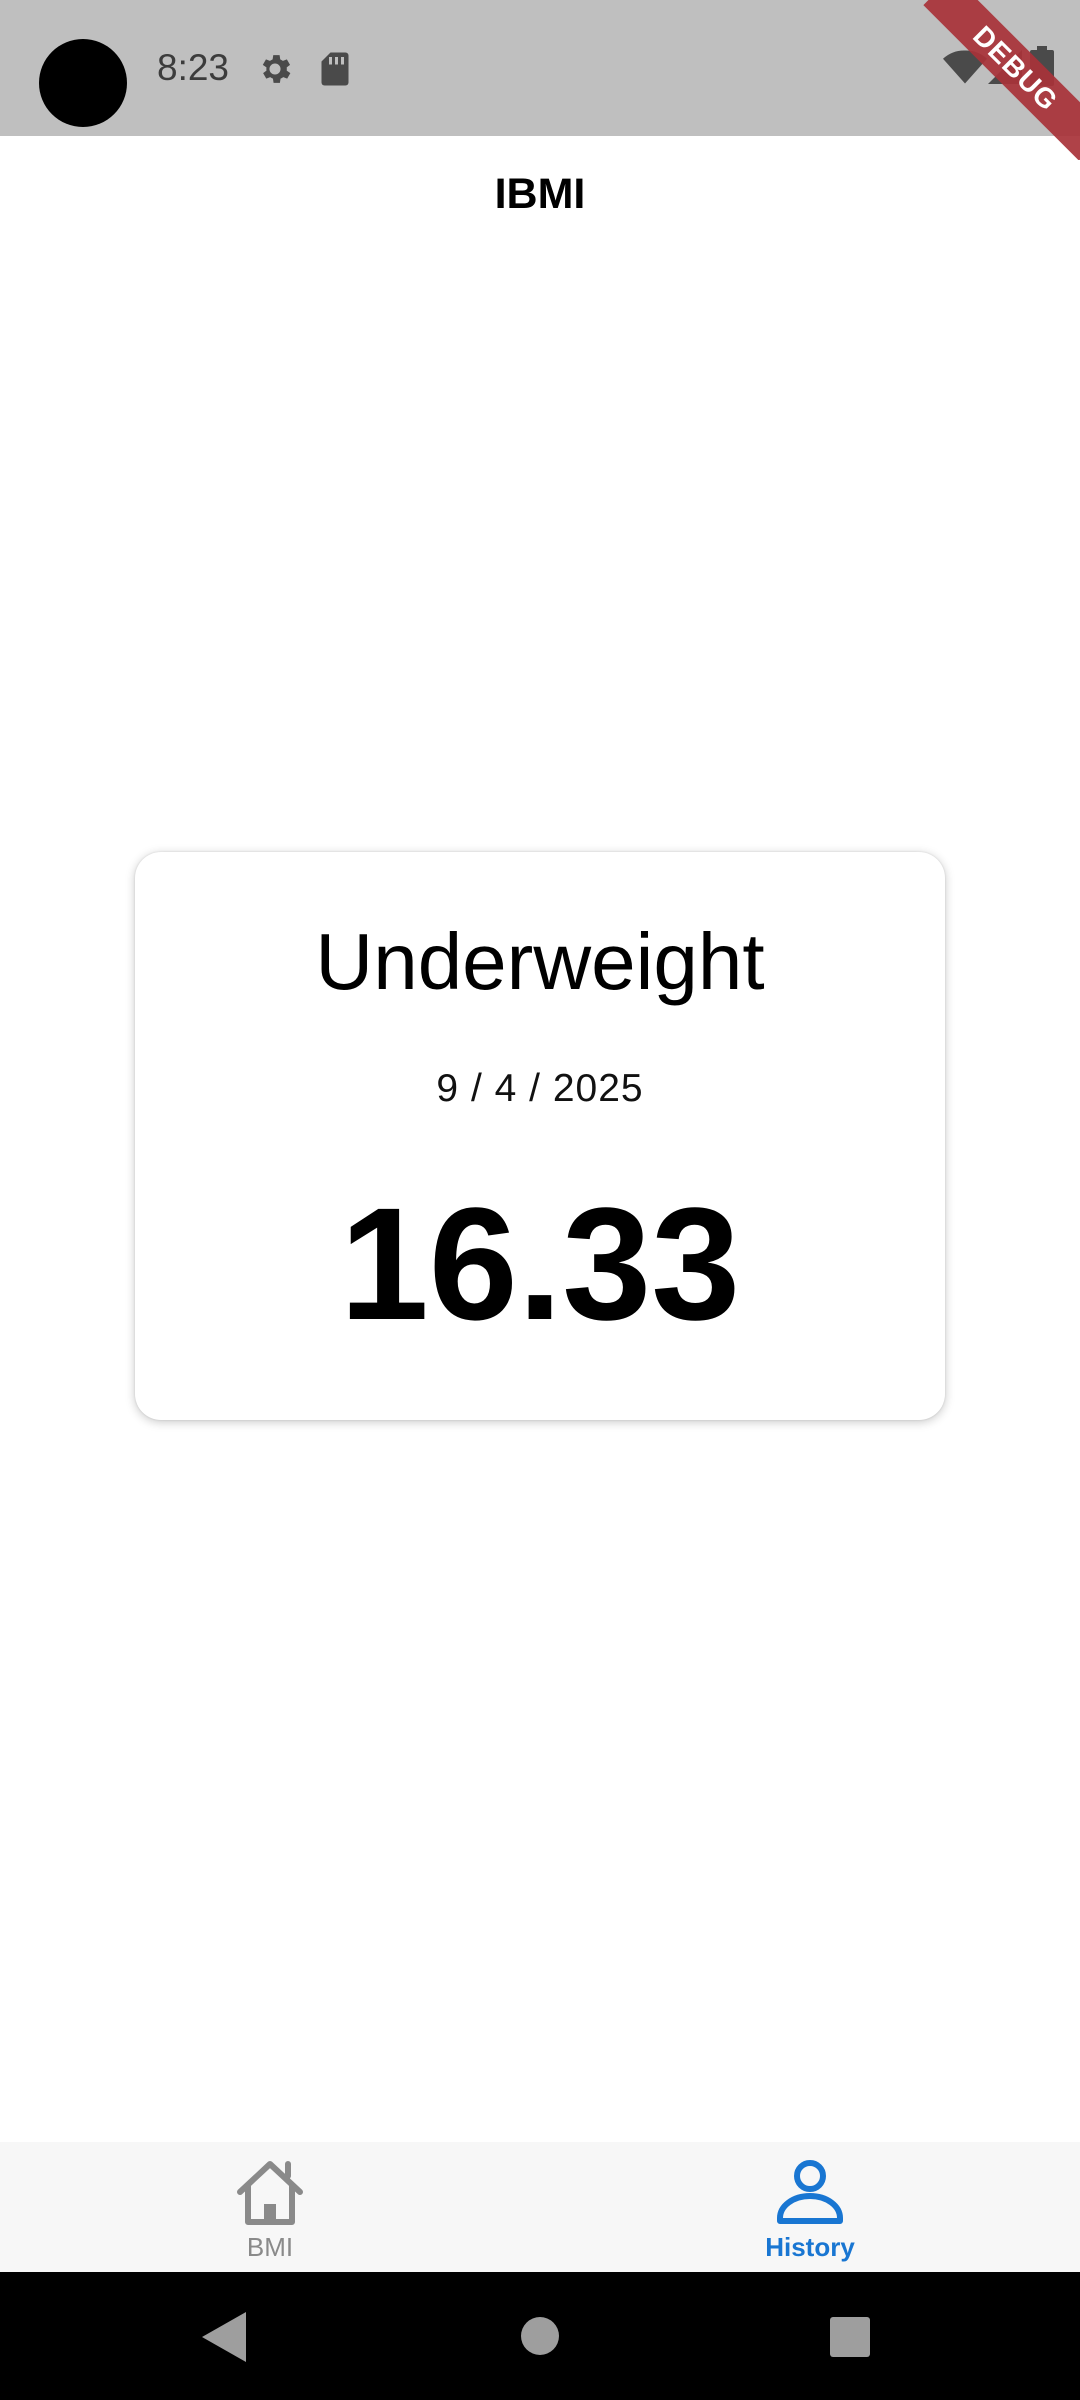 The width and height of the screenshot is (1080, 2400). What do you see at coordinates (540, 961) in the screenshot?
I see `bmi-category: Underweight` at bounding box center [540, 961].